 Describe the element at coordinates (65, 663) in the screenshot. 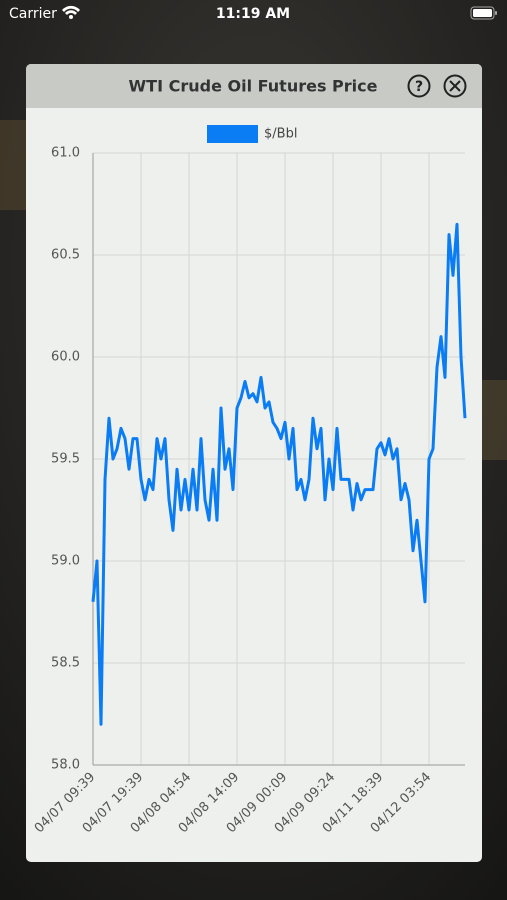

I see `y-tick-label: 58.5` at that location.